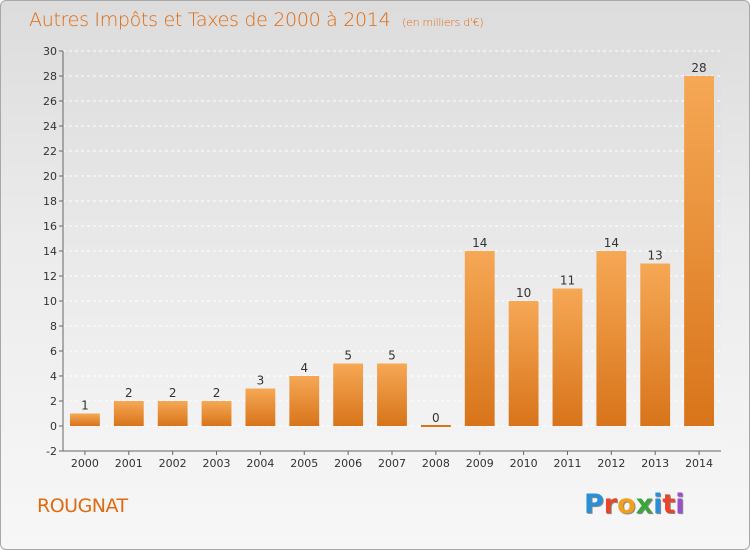 This screenshot has width=750, height=550. I want to click on proxiti-logo: Proxiti, so click(634, 504).